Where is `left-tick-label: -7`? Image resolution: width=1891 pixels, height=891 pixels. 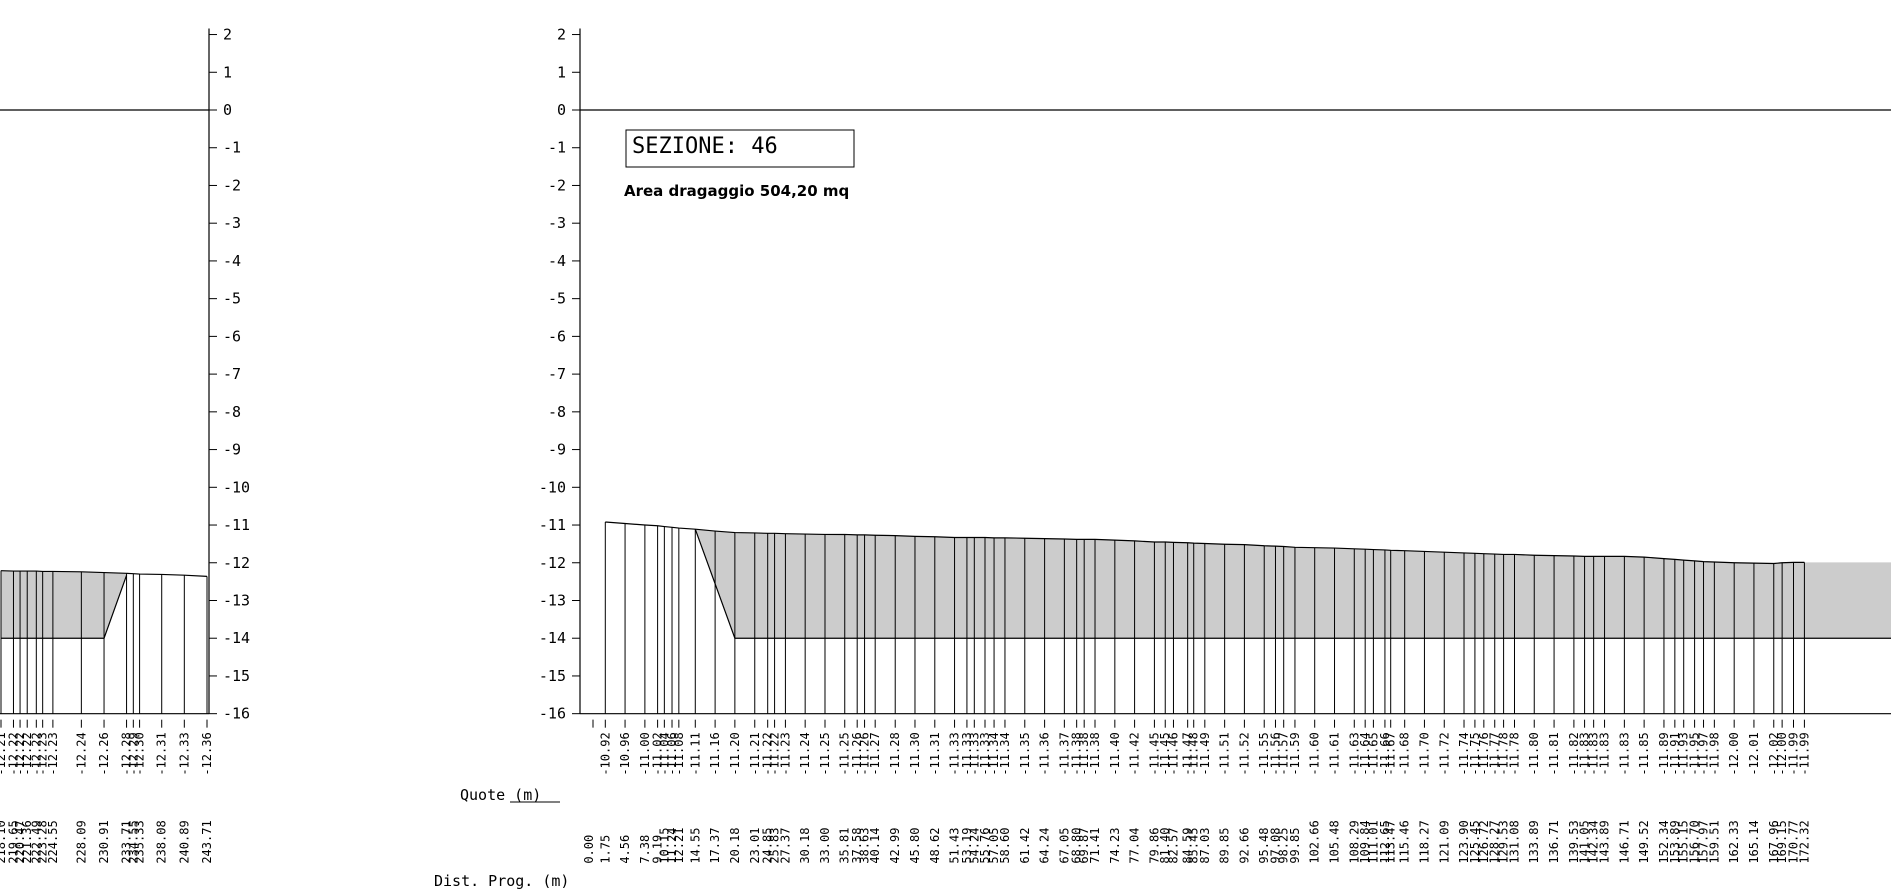
left-tick-label: -7 is located at coordinates (232, 374).